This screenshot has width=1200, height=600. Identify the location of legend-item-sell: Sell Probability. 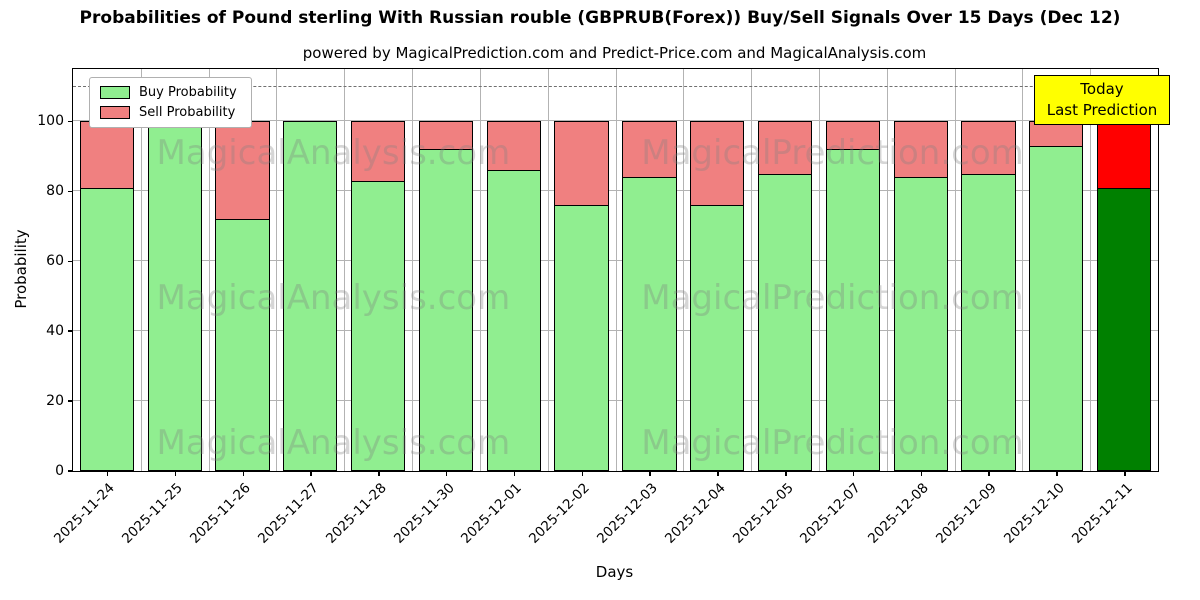
(168, 112).